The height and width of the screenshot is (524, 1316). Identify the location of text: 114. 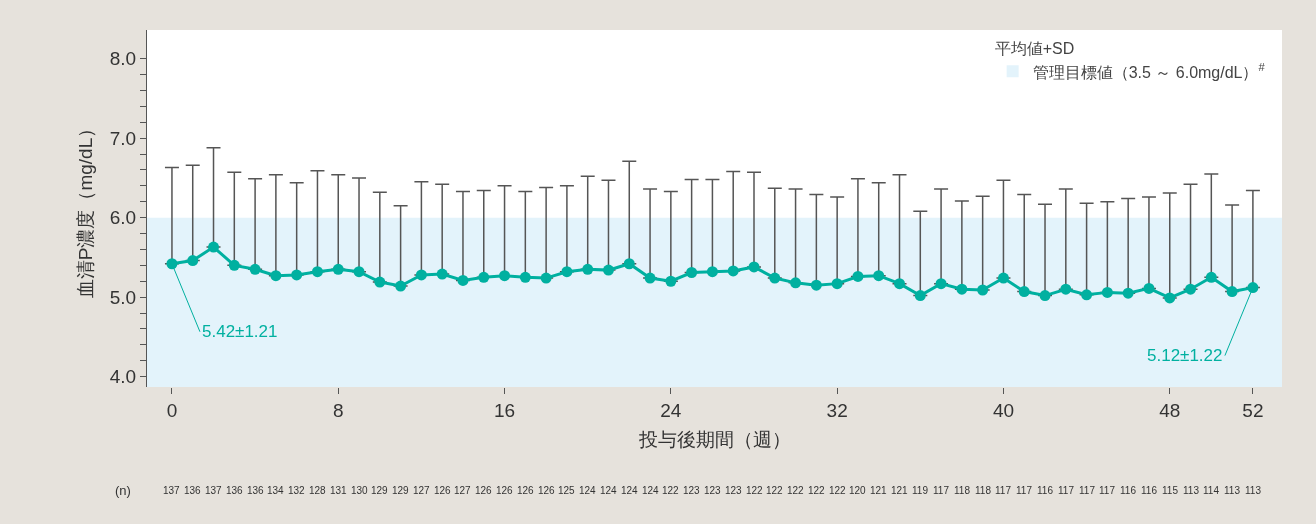
(1211, 490).